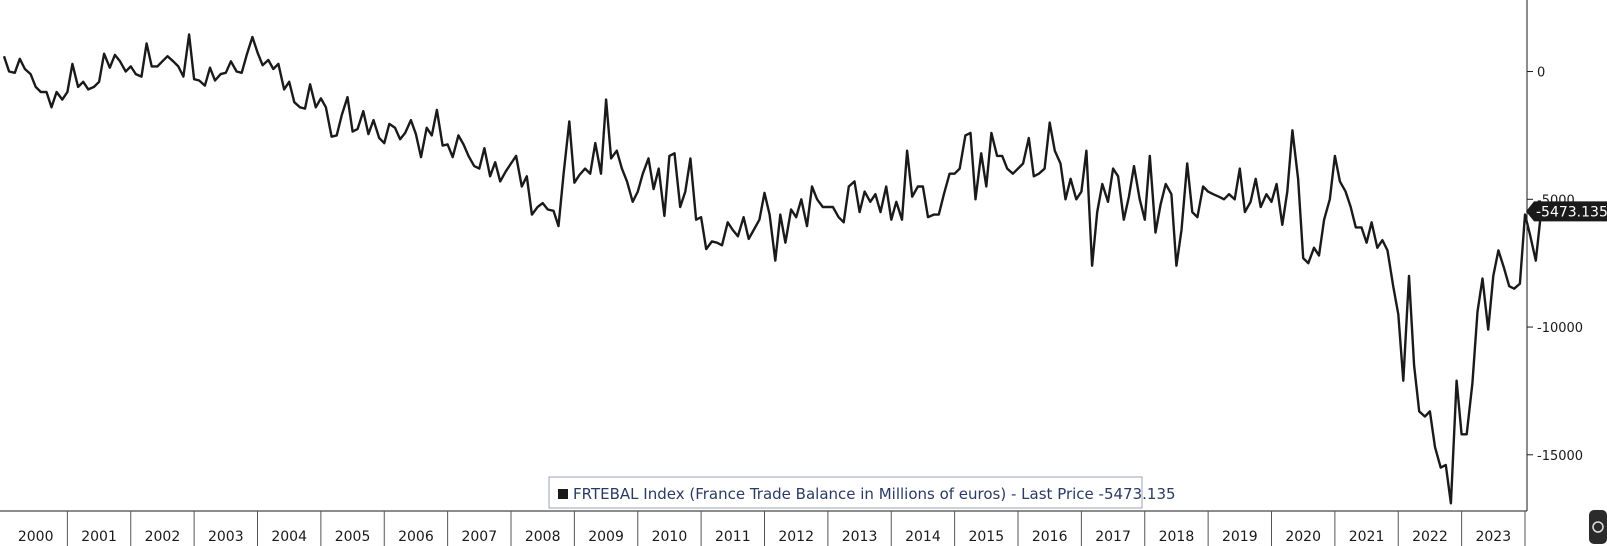 Image resolution: width=1607 pixels, height=546 pixels. I want to click on x-tick-label: 2007, so click(479, 537).